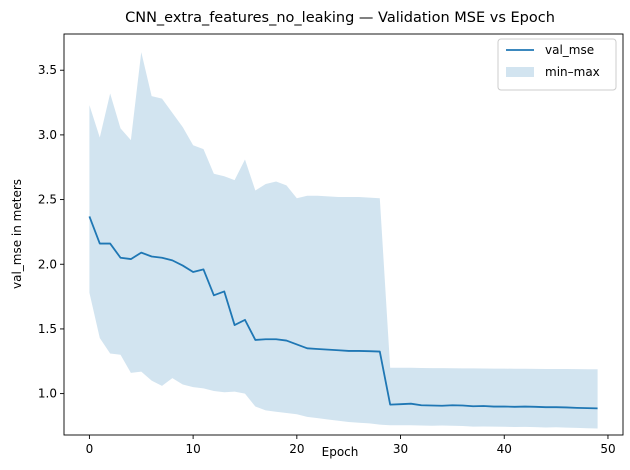 The width and height of the screenshot is (630, 470). Describe the element at coordinates (569, 50) in the screenshot. I see `legend-label-val-mse: val_mse` at that location.